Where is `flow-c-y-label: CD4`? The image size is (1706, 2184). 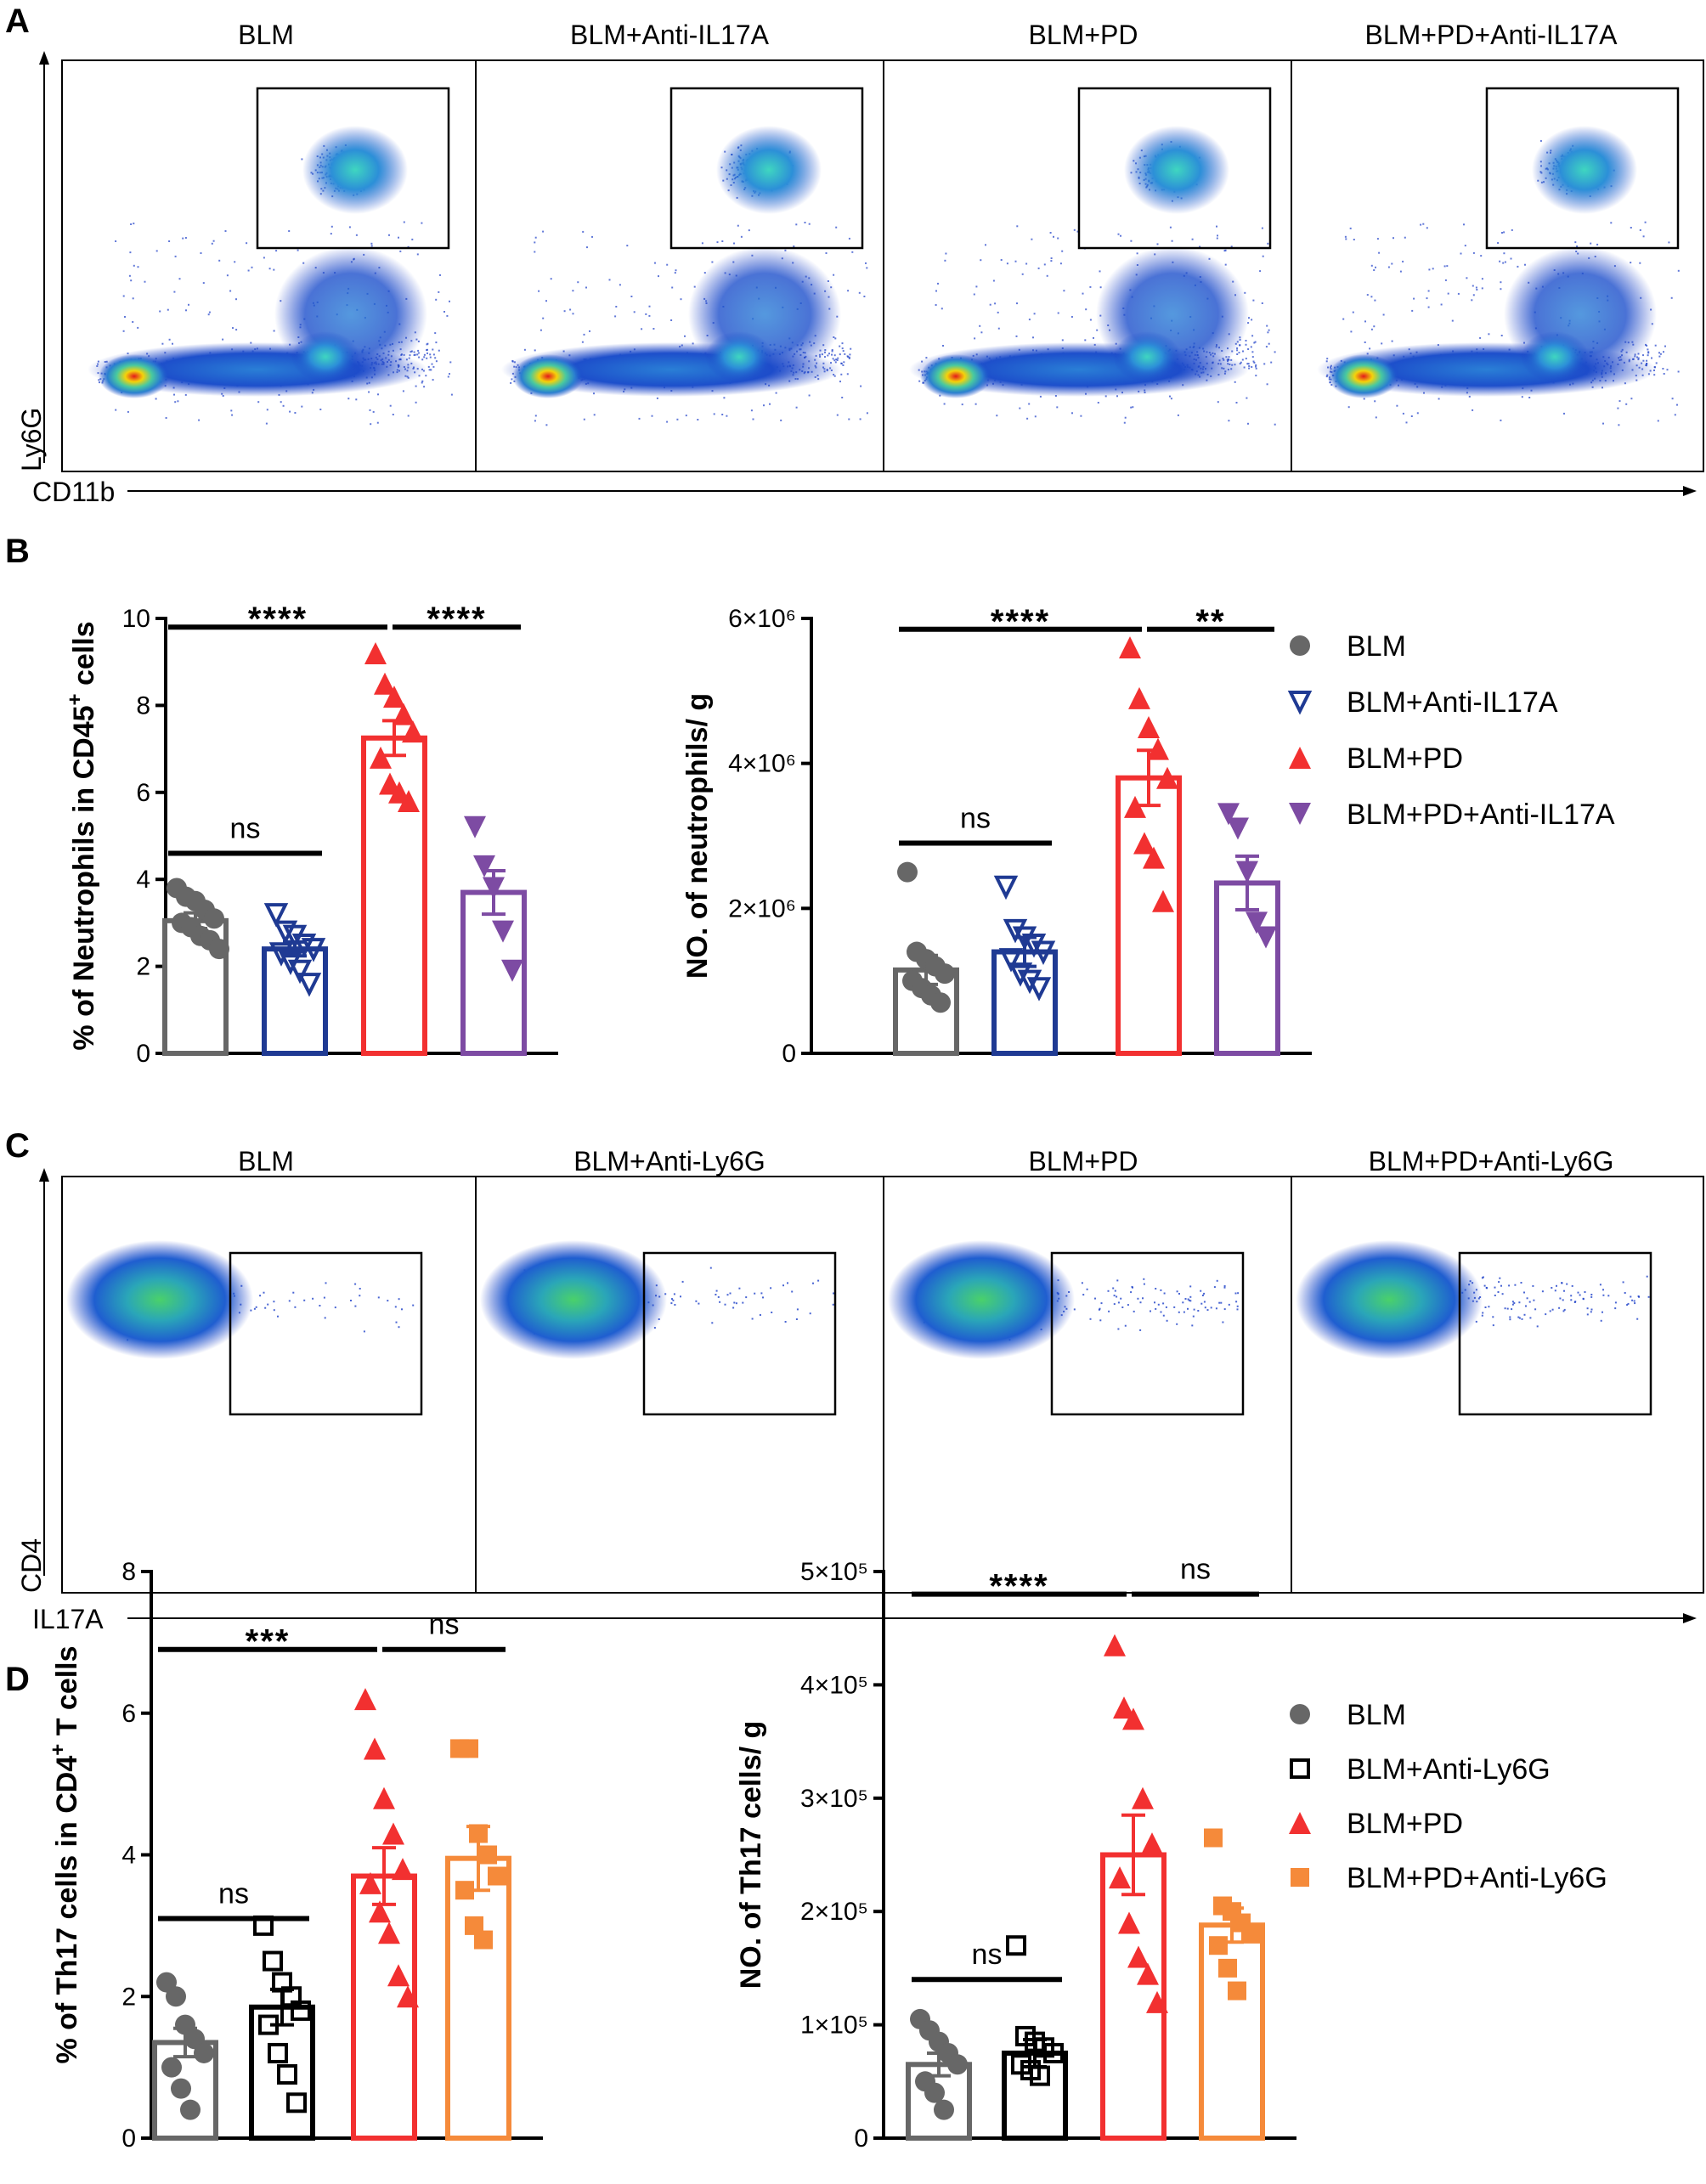 flow-c-y-label: CD4 is located at coordinates (32, 1566).